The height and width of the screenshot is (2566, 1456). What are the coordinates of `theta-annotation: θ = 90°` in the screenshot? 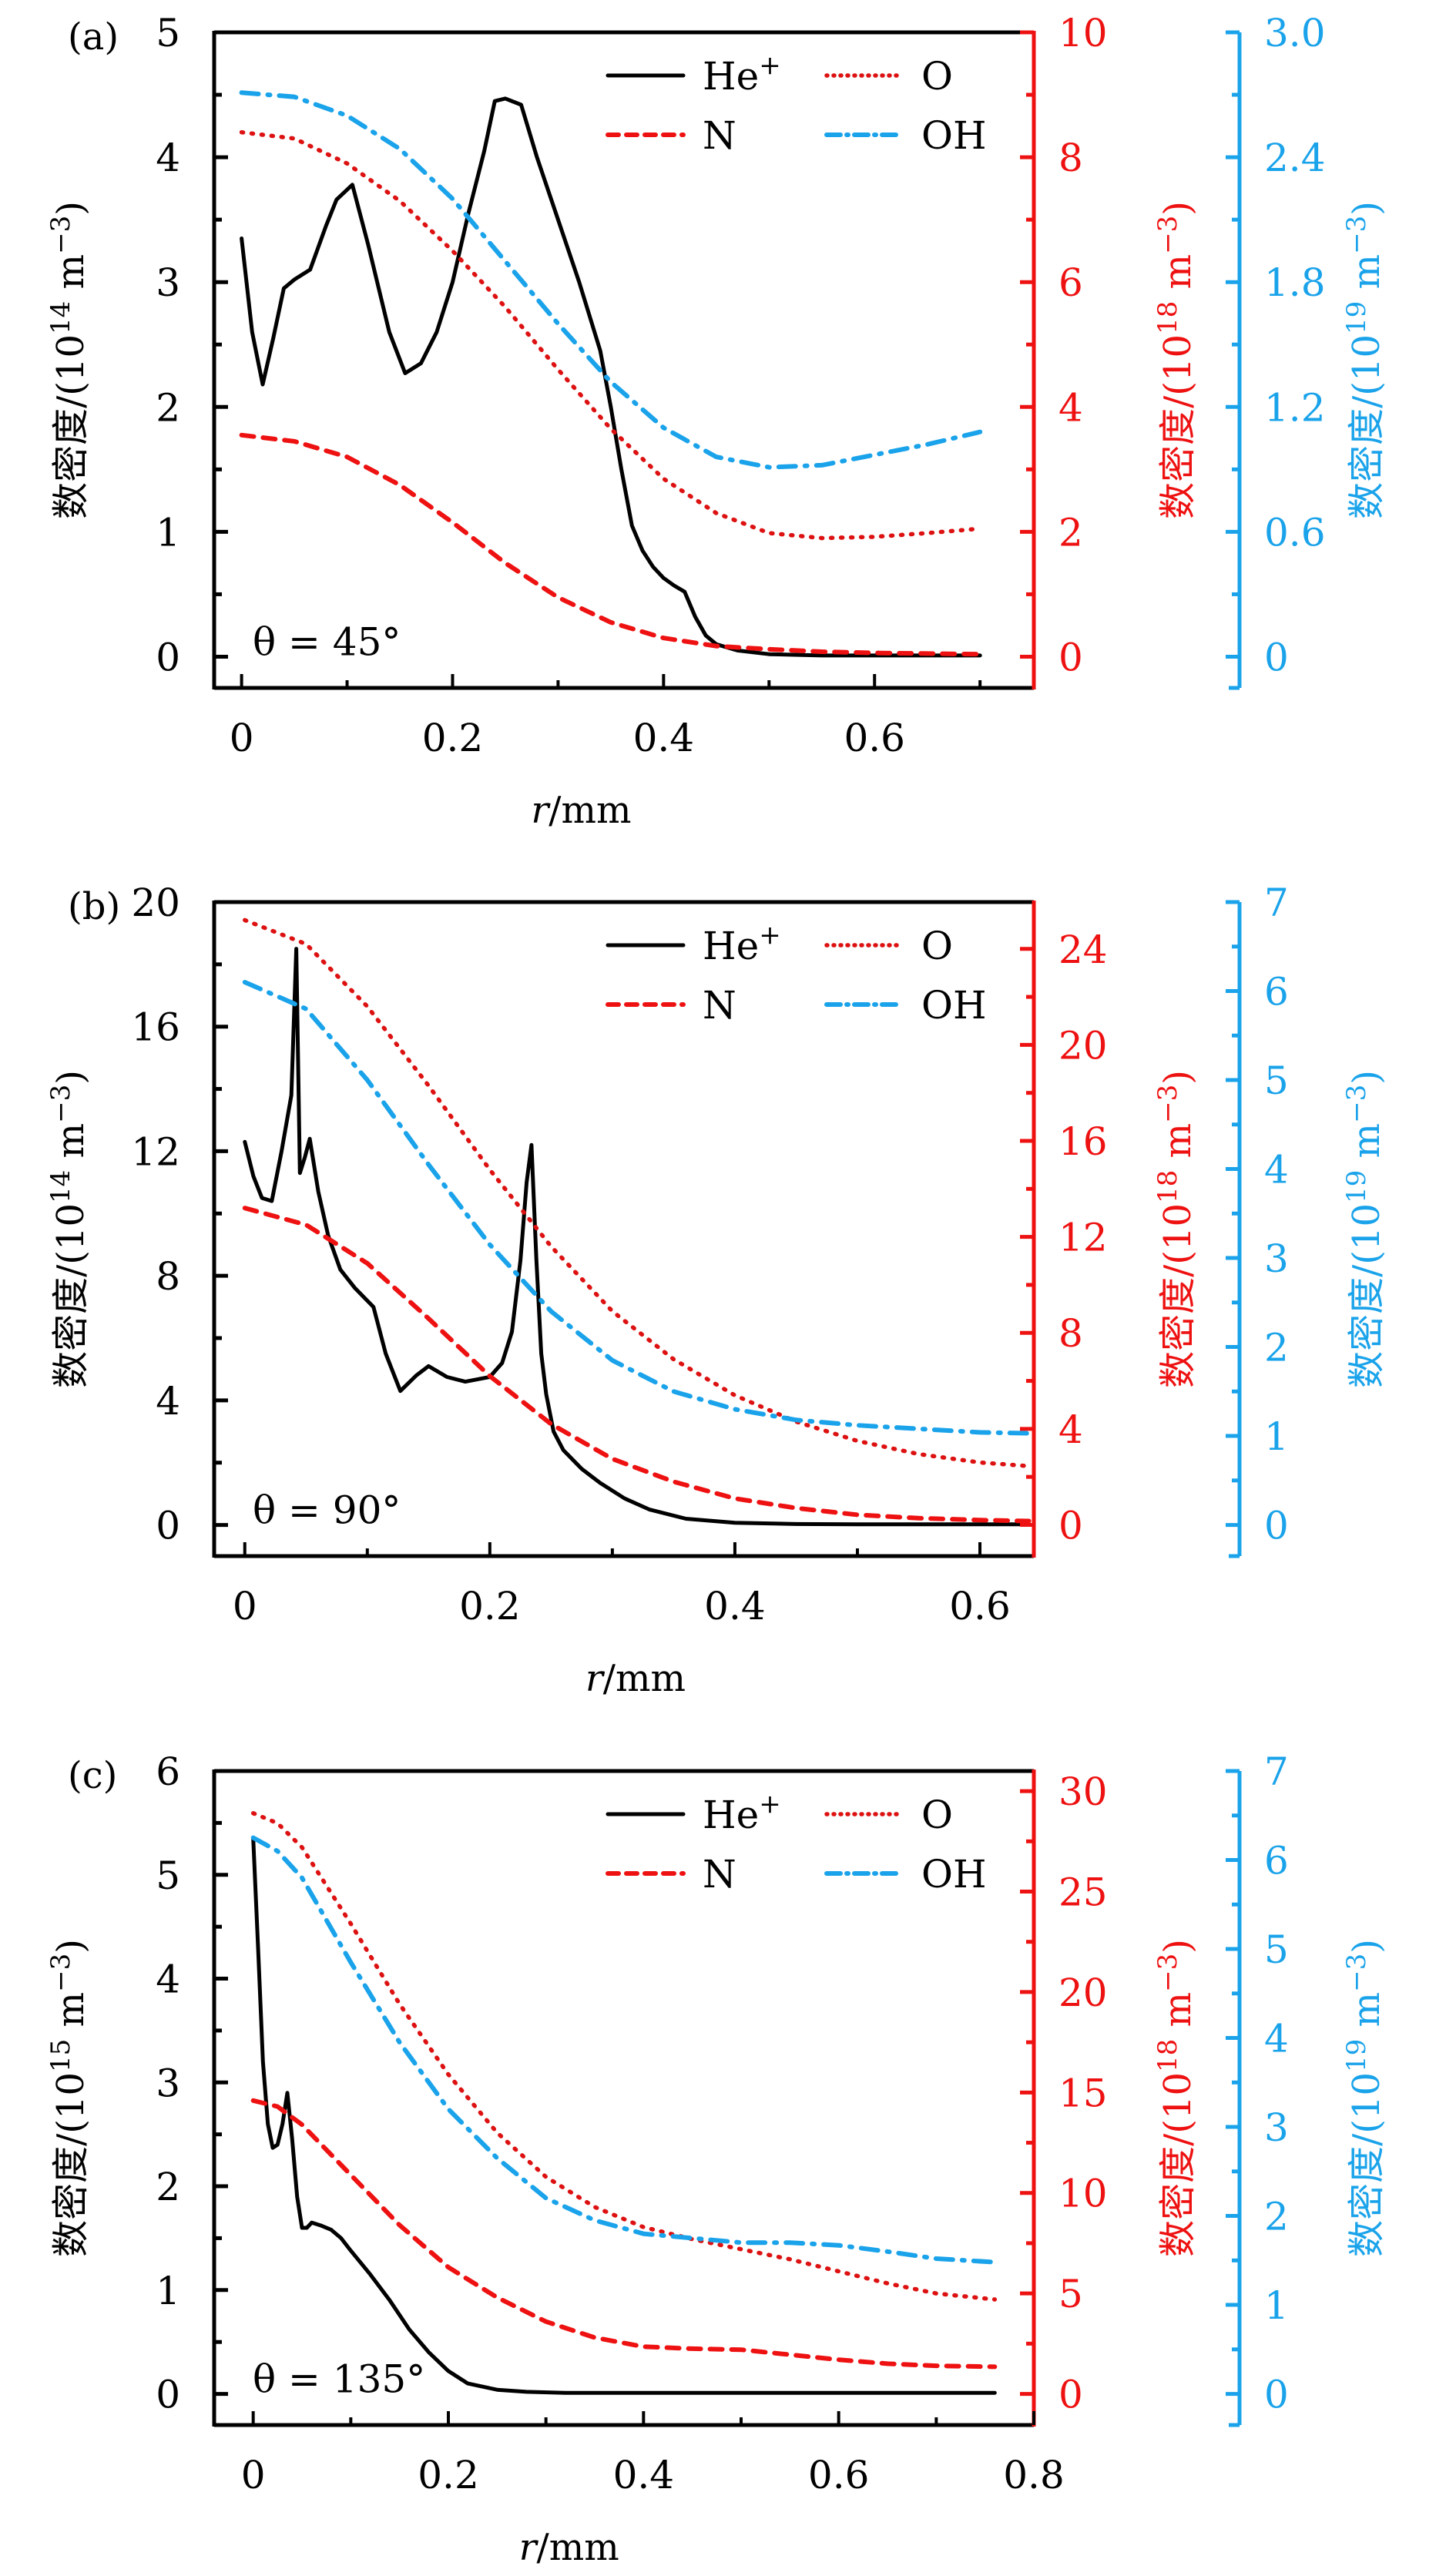 It's located at (327, 1510).